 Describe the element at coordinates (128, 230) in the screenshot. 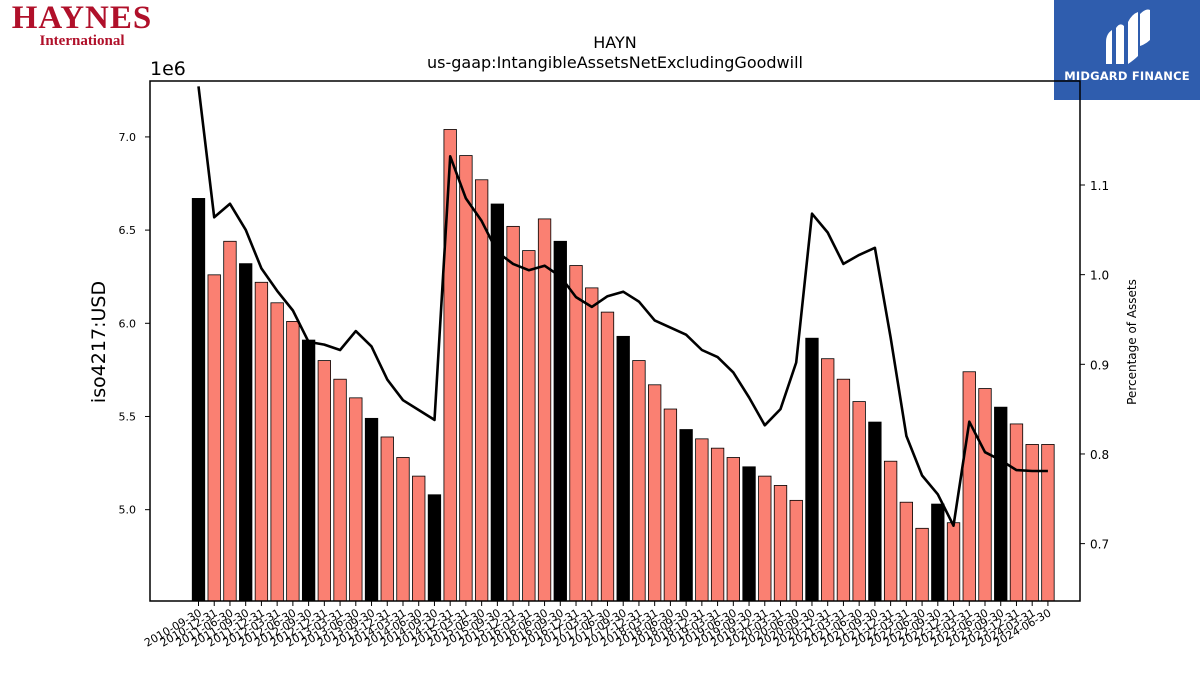

I see `y-left-tick-label: 6.5` at that location.